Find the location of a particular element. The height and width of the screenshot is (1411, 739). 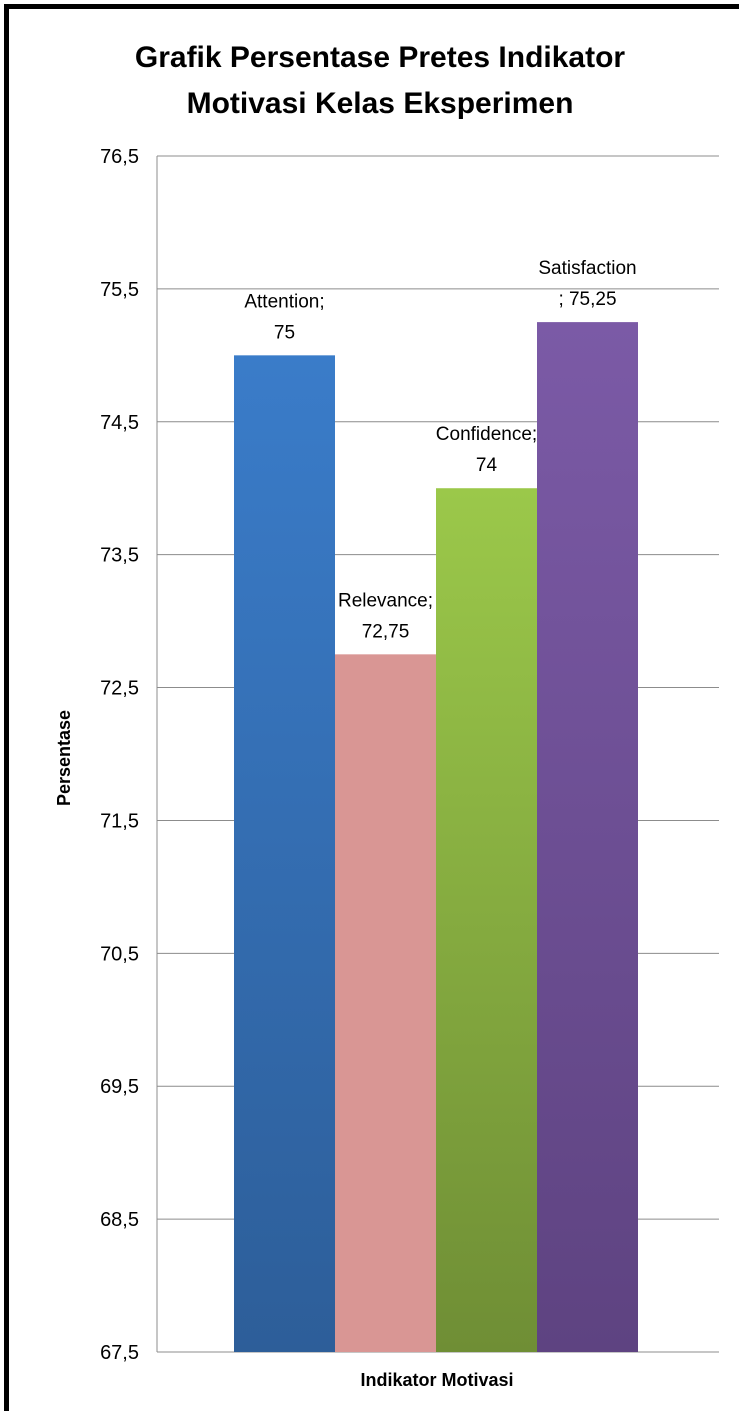

data-label-attention: 75 is located at coordinates (284, 332).